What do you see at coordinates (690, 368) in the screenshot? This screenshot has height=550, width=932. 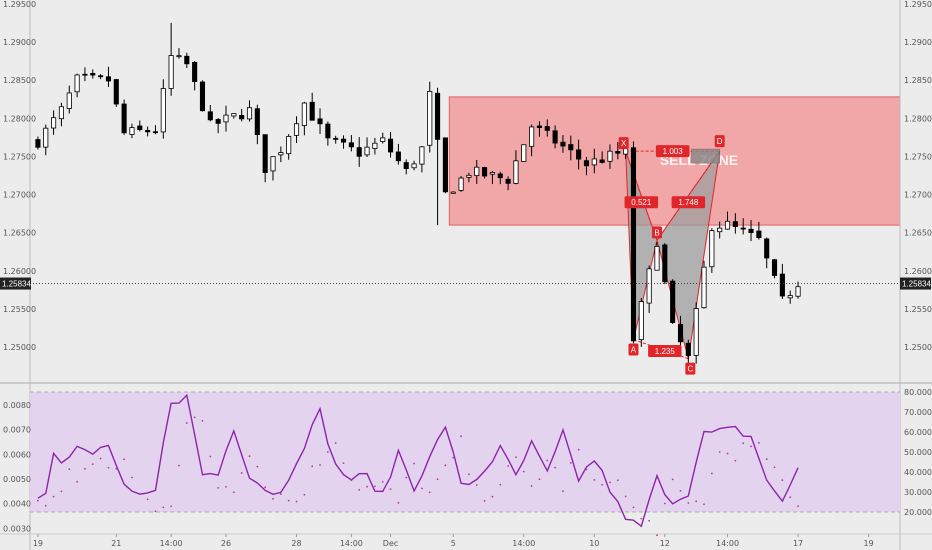 I see `pivot-label-c: C` at bounding box center [690, 368].